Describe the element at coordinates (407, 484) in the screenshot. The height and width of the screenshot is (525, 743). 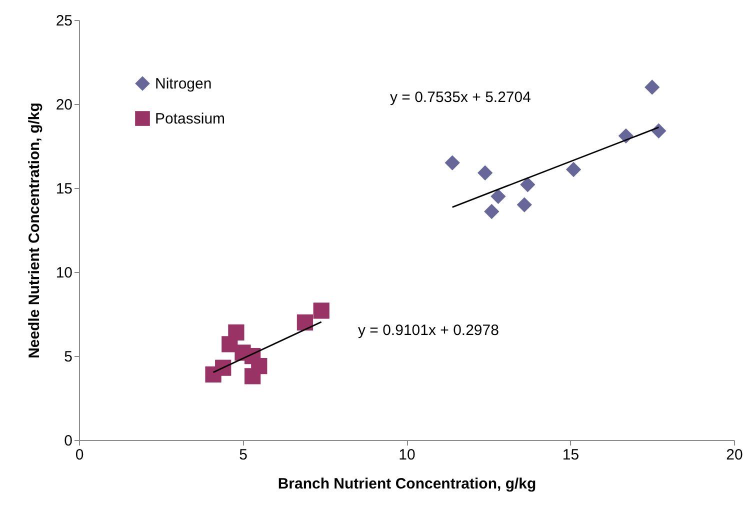
I see `x-axis-title: Branch Nutrient Concentration, g/kg` at that location.